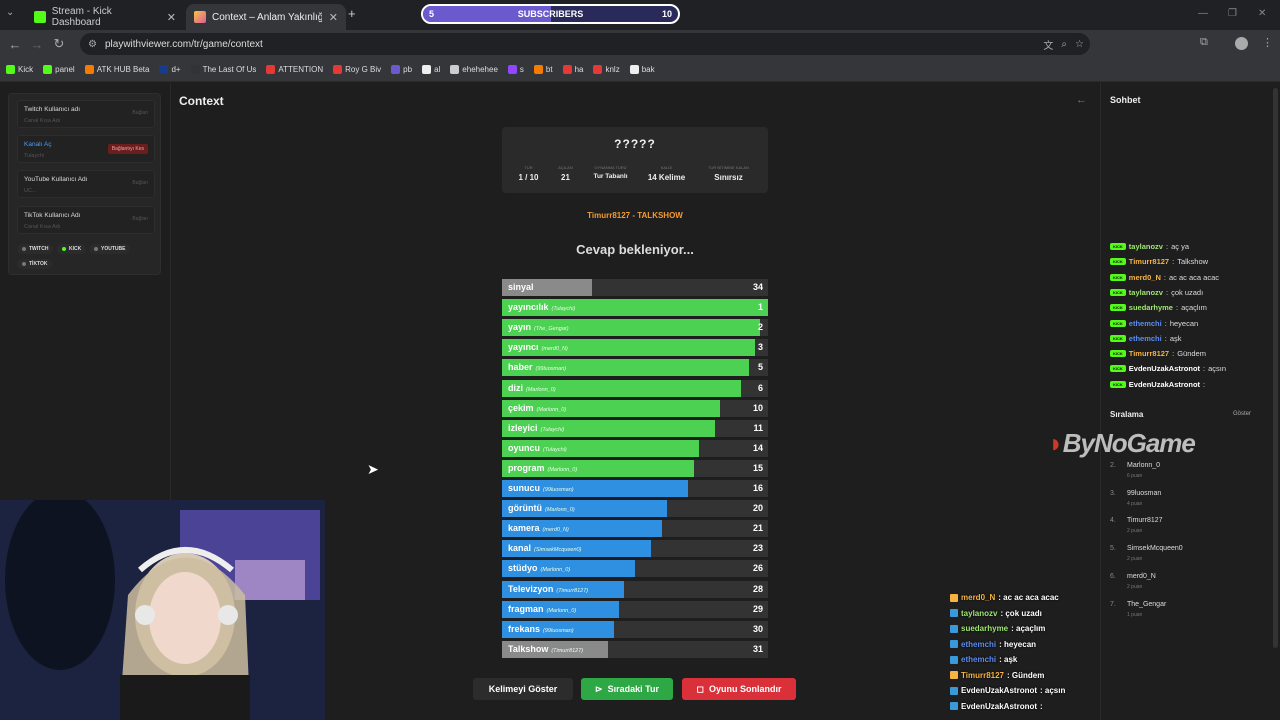 This screenshot has height=720, width=1280. I want to click on guess-word-text: yayıncı, so click(523, 347).